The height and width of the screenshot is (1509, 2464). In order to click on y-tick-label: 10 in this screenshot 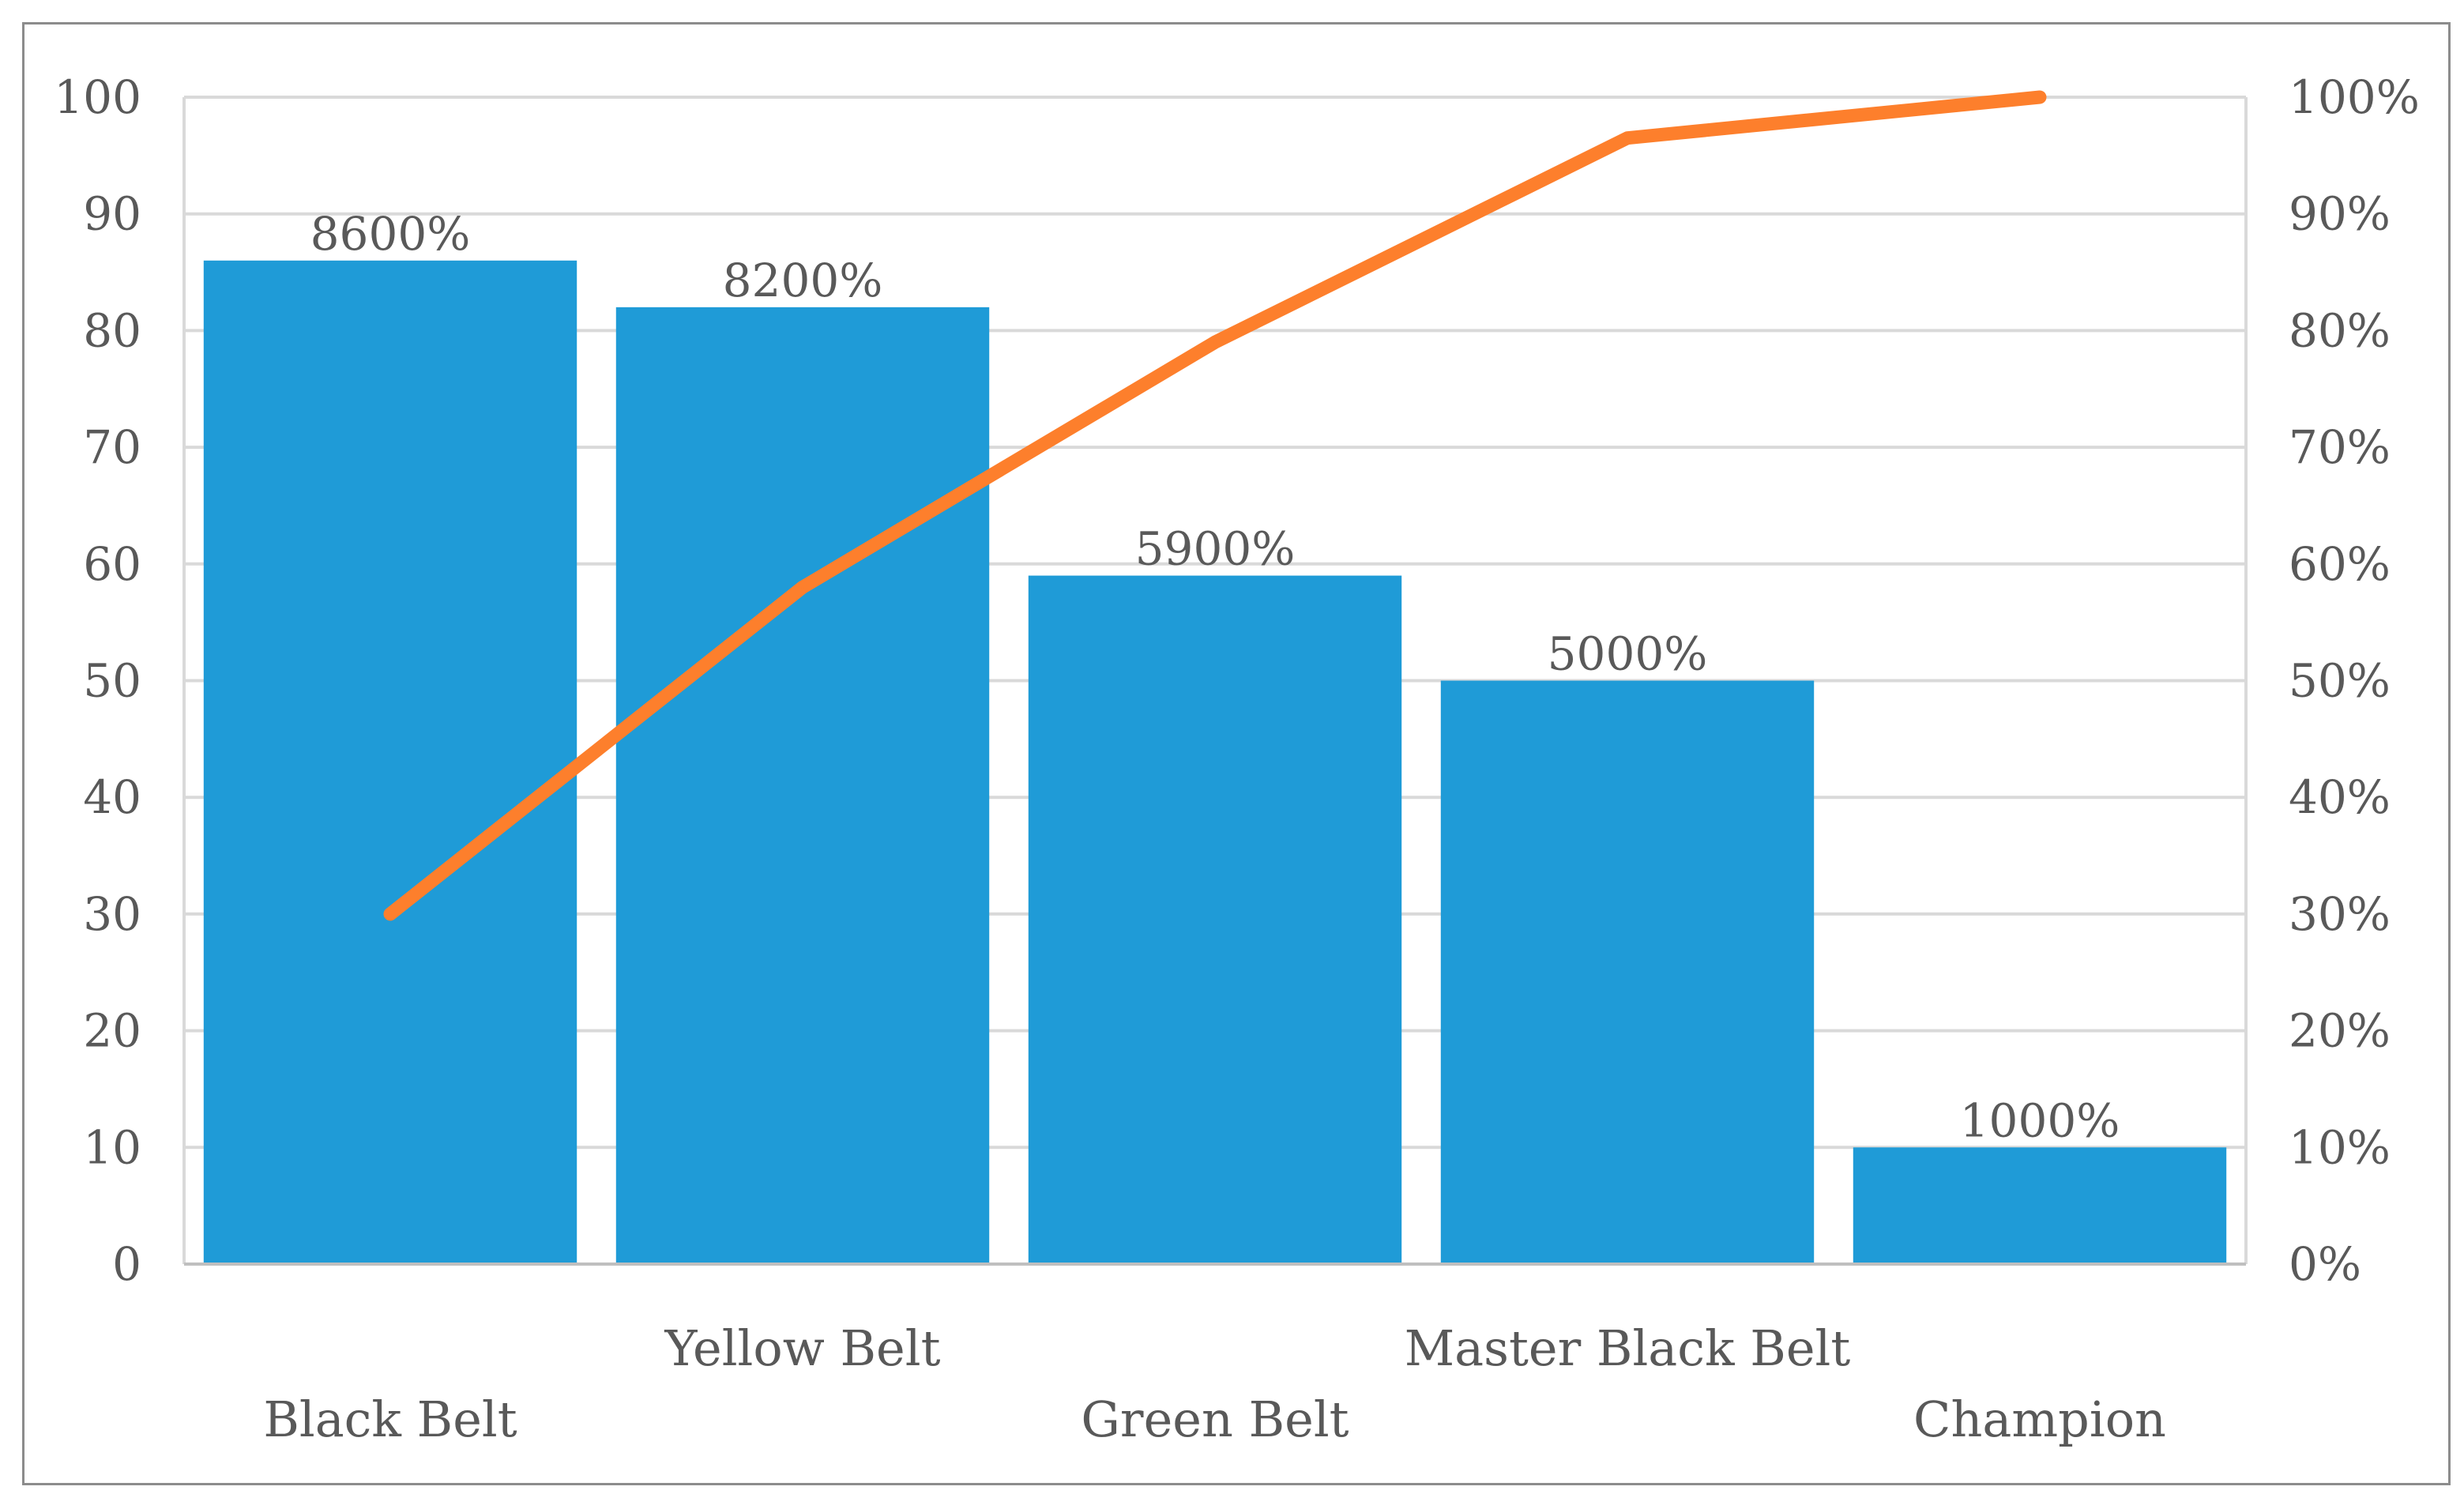, I will do `click(112, 1147)`.